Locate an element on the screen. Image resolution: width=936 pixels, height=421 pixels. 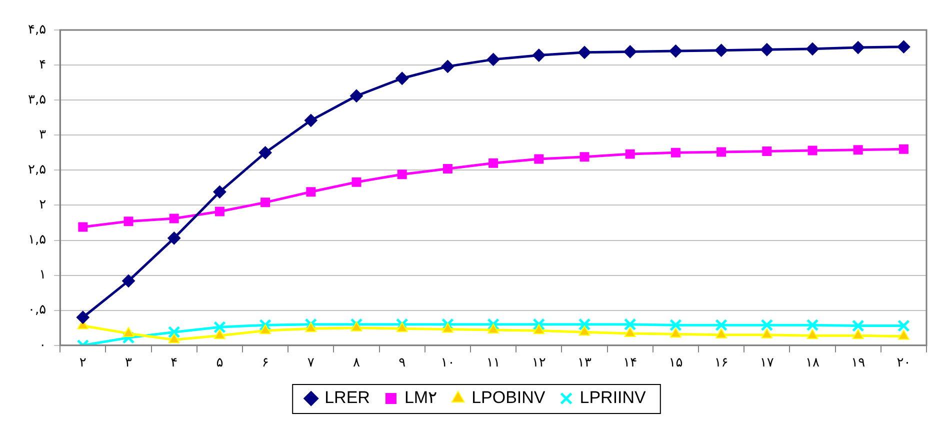
x-tick-label: ۱۳ is located at coordinates (585, 363).